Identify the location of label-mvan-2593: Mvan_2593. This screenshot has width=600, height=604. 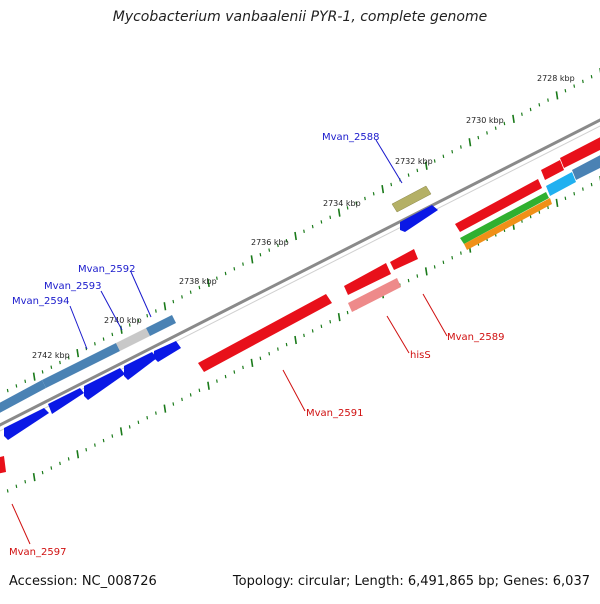
(72, 286).